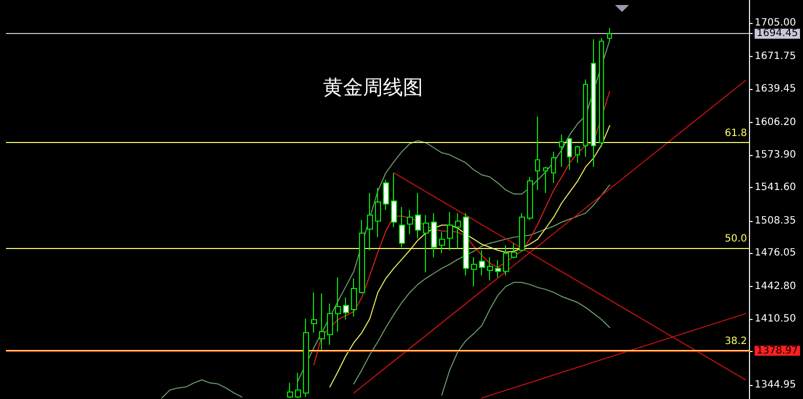 This screenshot has width=803, height=399. What do you see at coordinates (777, 34) in the screenshot?
I see `y-tick-label: 1694.45` at bounding box center [777, 34].